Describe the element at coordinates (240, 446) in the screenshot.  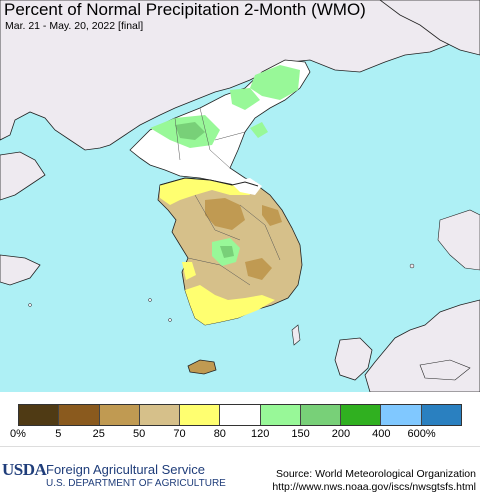
I see `footer-divider` at that location.